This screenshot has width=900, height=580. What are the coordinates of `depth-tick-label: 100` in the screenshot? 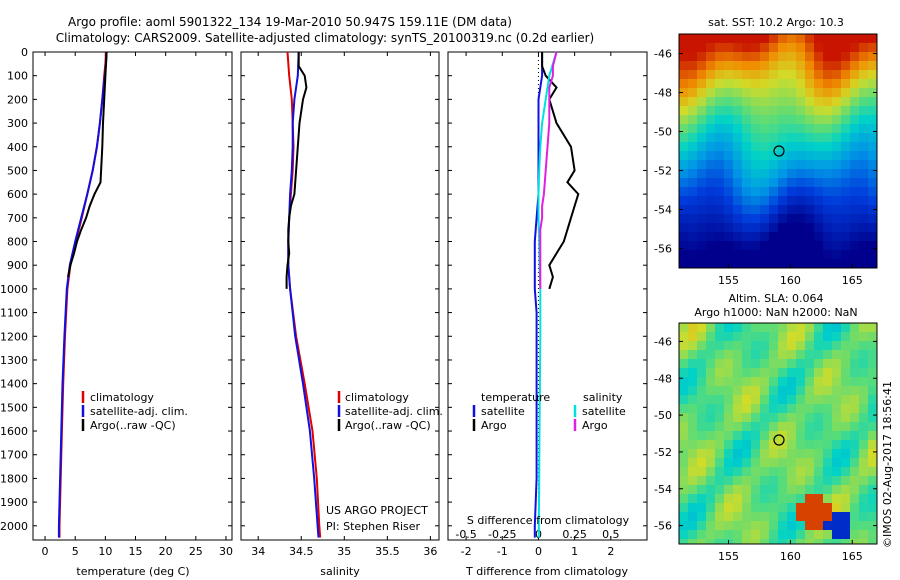 It's located at (17, 76).